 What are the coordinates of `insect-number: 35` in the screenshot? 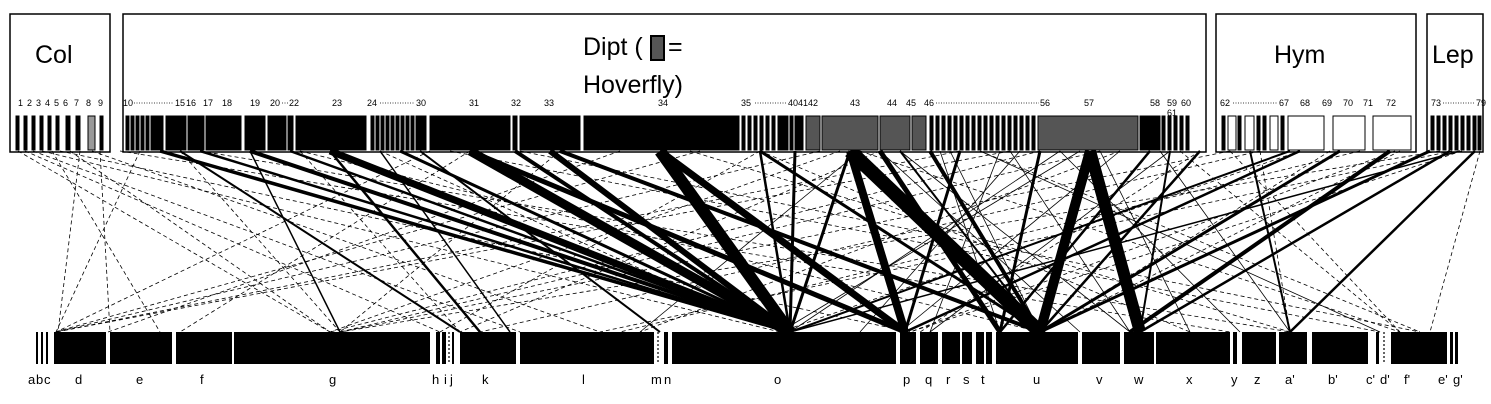 It's located at (746, 103).